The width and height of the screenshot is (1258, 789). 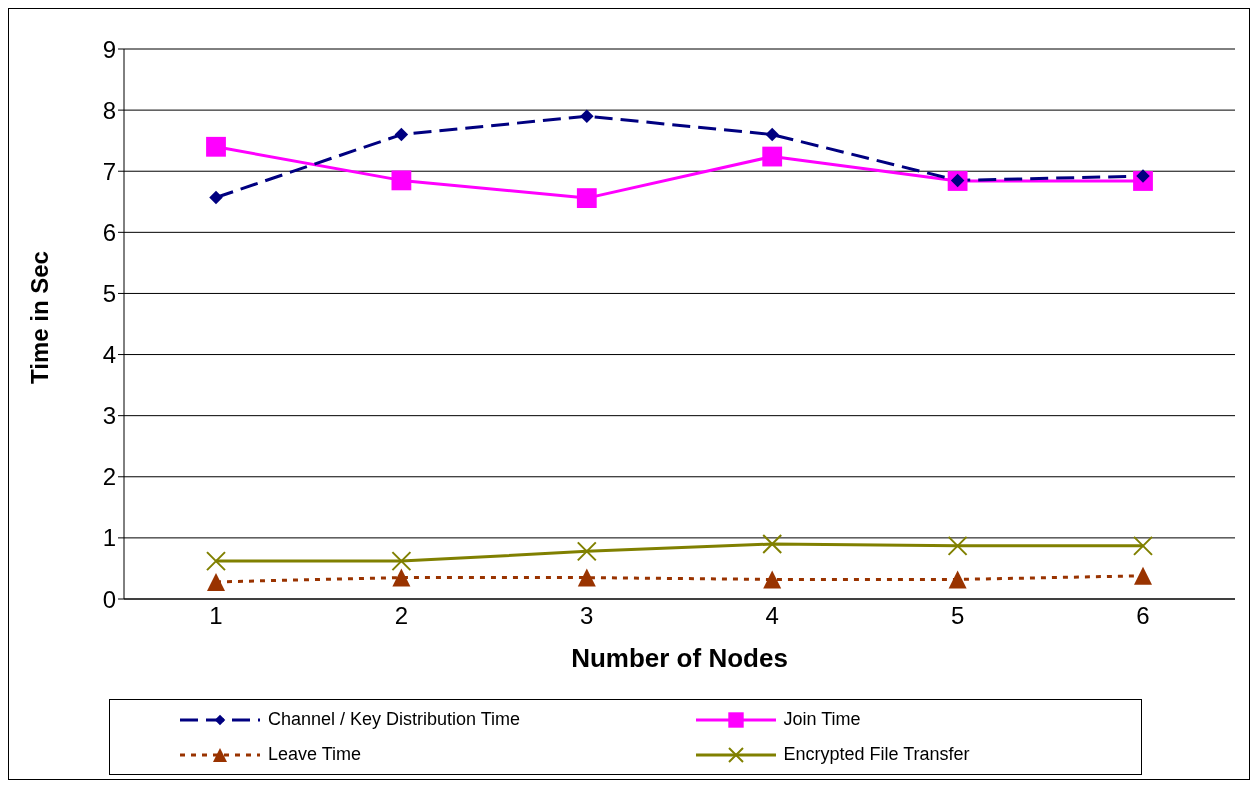 What do you see at coordinates (109, 232) in the screenshot?
I see `y-tick-label: 6` at bounding box center [109, 232].